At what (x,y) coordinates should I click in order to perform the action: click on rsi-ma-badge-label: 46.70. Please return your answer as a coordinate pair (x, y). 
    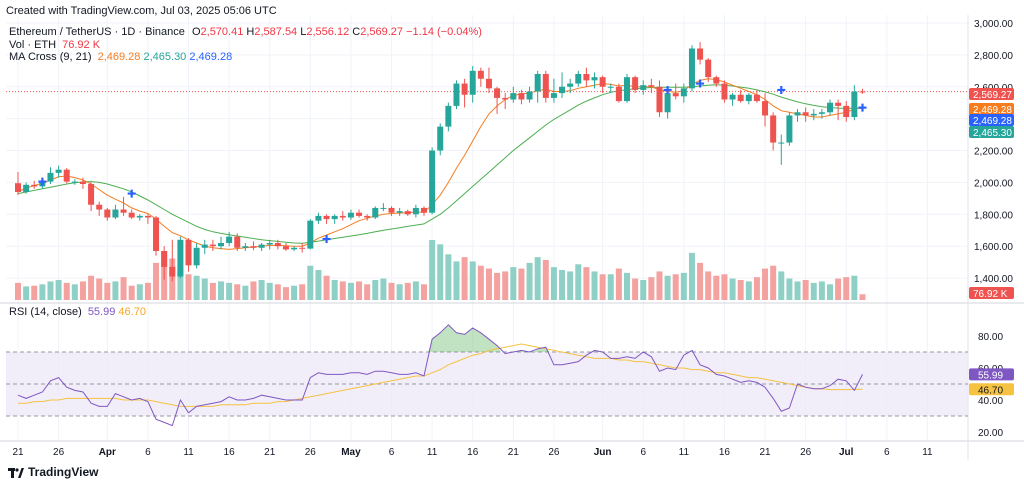
    Looking at the image, I should click on (990, 390).